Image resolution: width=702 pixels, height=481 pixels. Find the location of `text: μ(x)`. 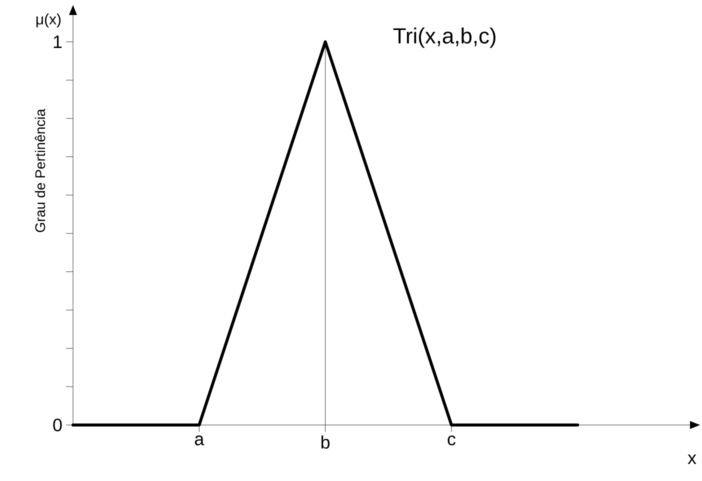

text: μ(x) is located at coordinates (48, 21).